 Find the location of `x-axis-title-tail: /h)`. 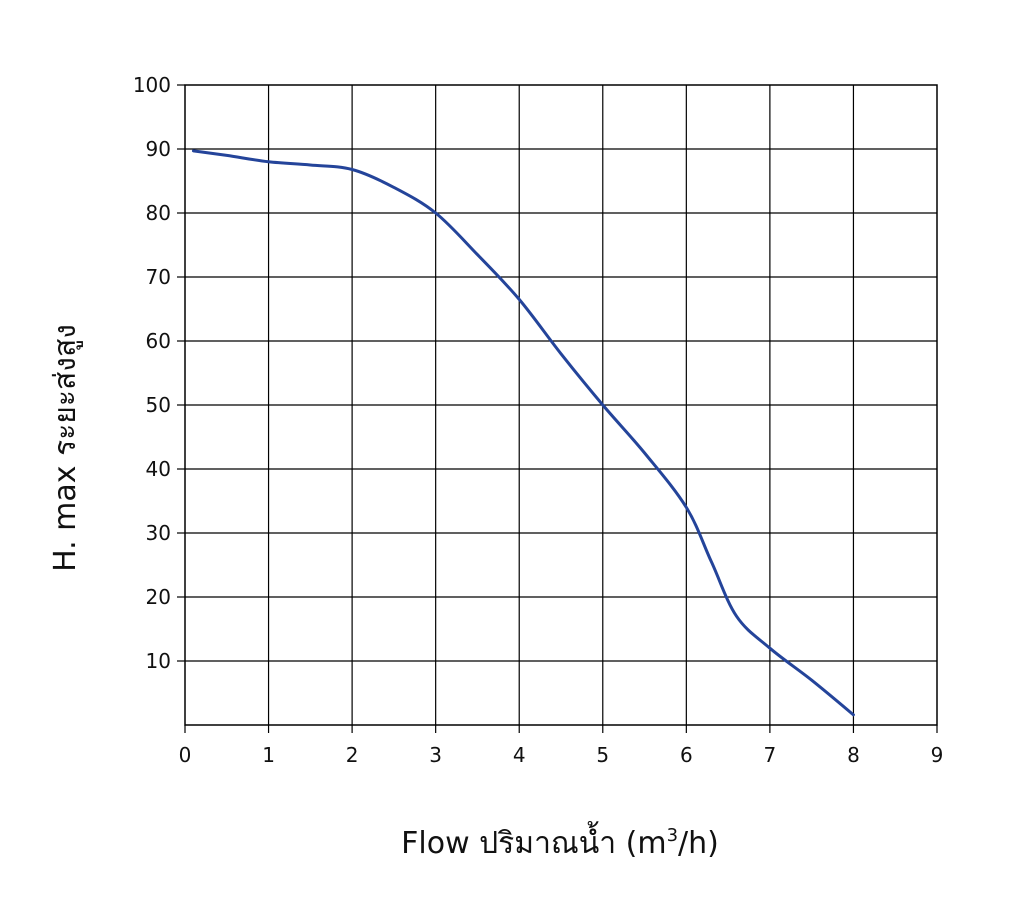

x-axis-title-tail: /h) is located at coordinates (698, 843).